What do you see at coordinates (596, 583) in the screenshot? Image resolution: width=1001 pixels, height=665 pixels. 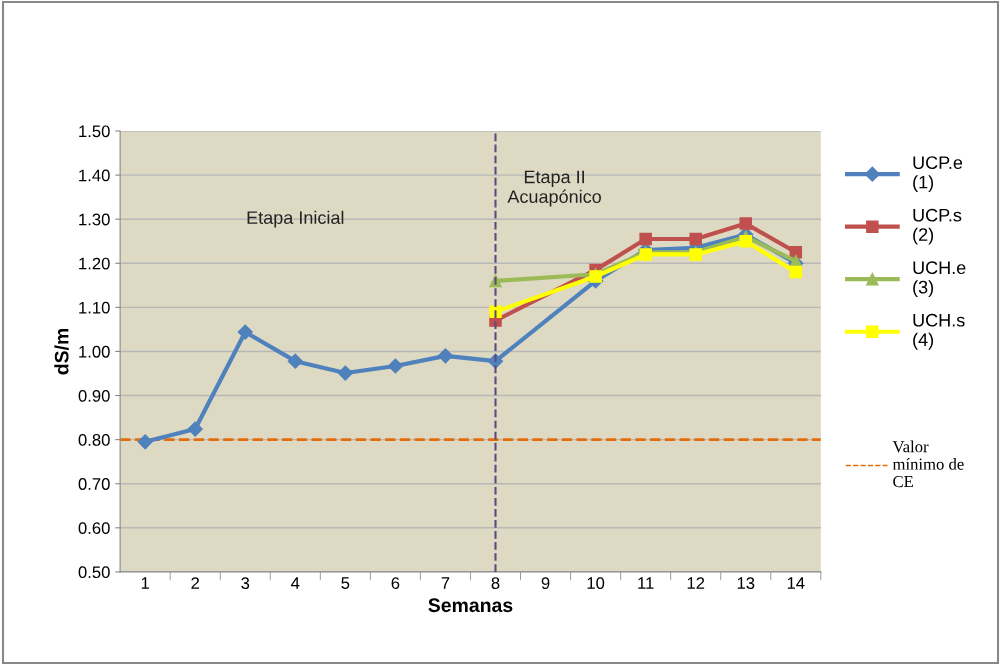 I see `x-tick-label: 10` at bounding box center [596, 583].